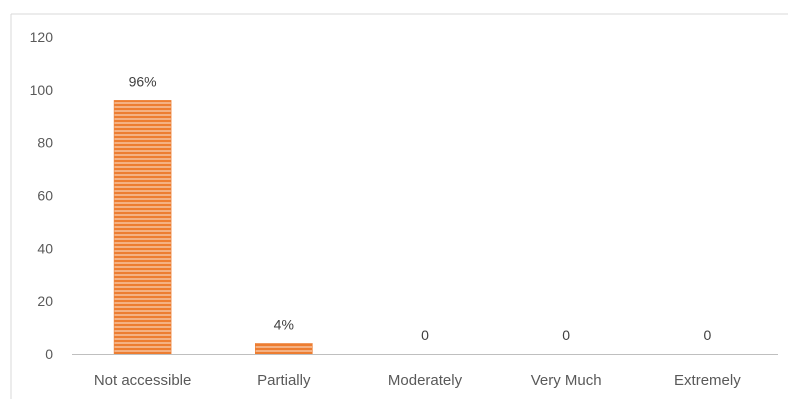  I want to click on y-tick-label: 0, so click(49, 354).